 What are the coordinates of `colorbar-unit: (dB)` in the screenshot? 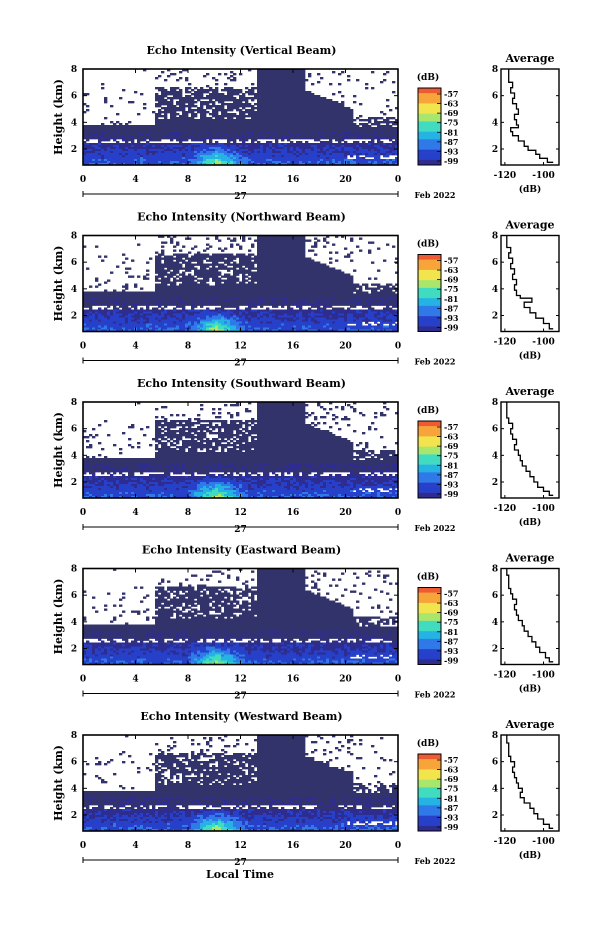 It's located at (428, 77).